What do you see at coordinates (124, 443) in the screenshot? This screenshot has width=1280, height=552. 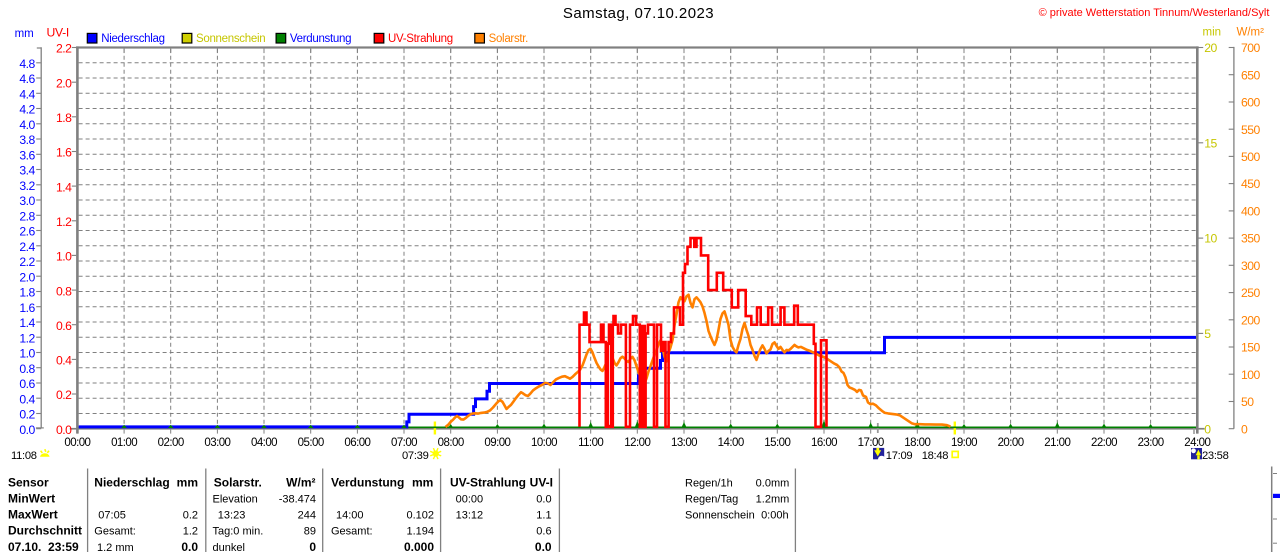 I see `svg-text: 01:00` at bounding box center [124, 443].